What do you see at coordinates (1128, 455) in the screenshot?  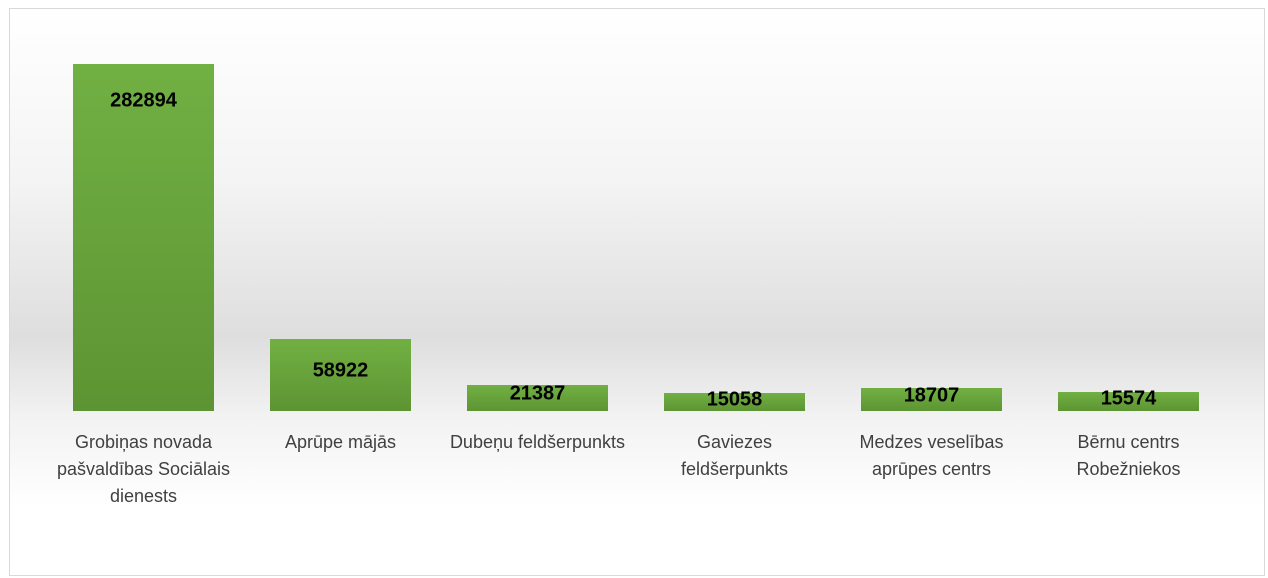 I see `x-tick-label: Bērnu centrs Robežniekos` at bounding box center [1128, 455].